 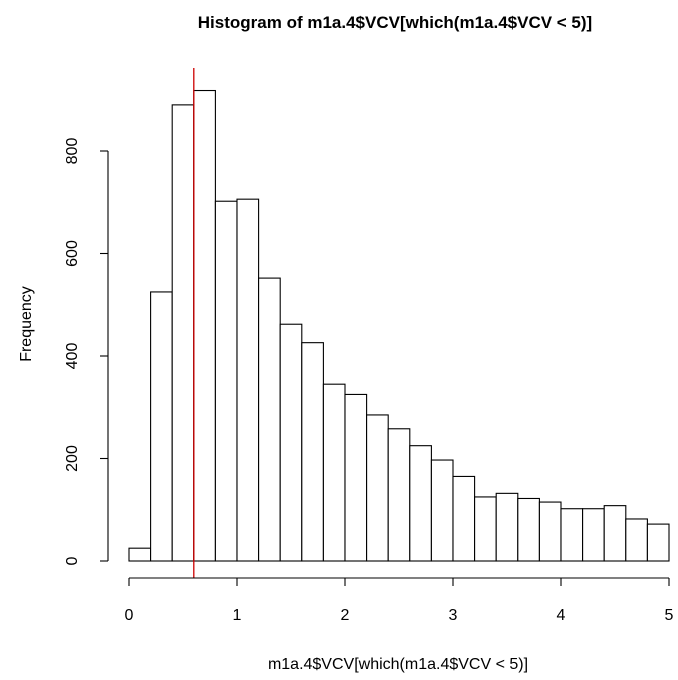 I want to click on y-tick-label: 600, so click(x=72, y=253).